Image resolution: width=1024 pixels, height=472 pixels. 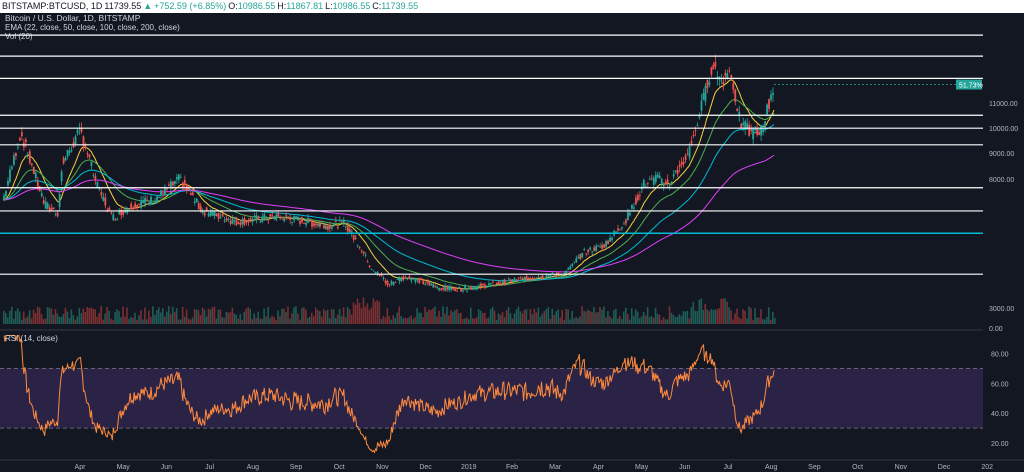 I want to click on legend-title: Bitcoin / U.S. Dollar, 1D, BITSTAMP, so click(x=73, y=18).